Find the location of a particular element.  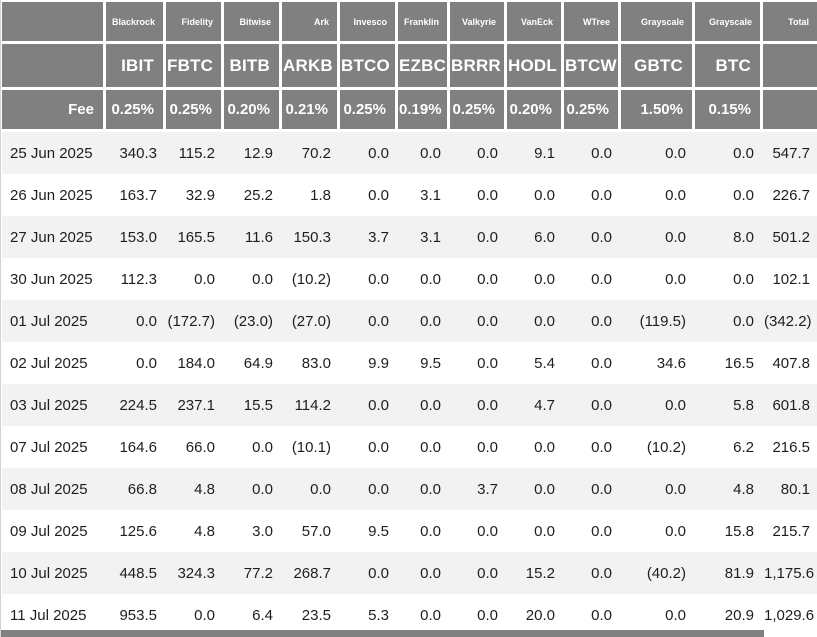

fee-label-cell: Fee is located at coordinates (54, 111).